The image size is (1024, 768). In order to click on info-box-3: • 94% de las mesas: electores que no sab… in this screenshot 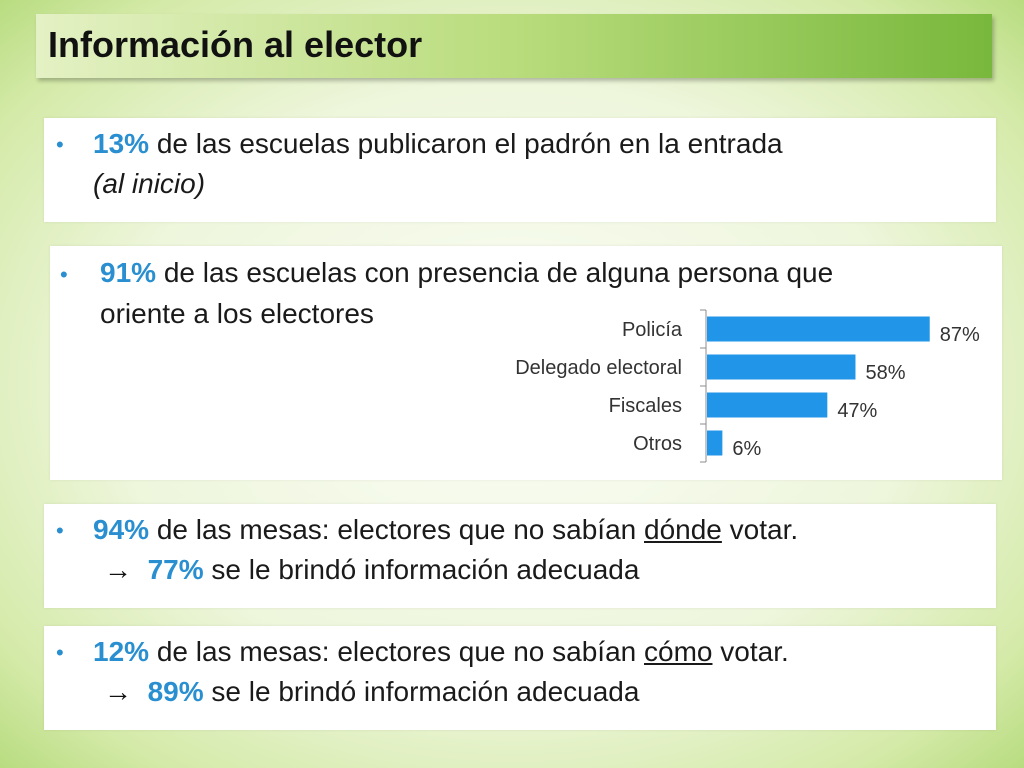, I will do `click(520, 556)`.